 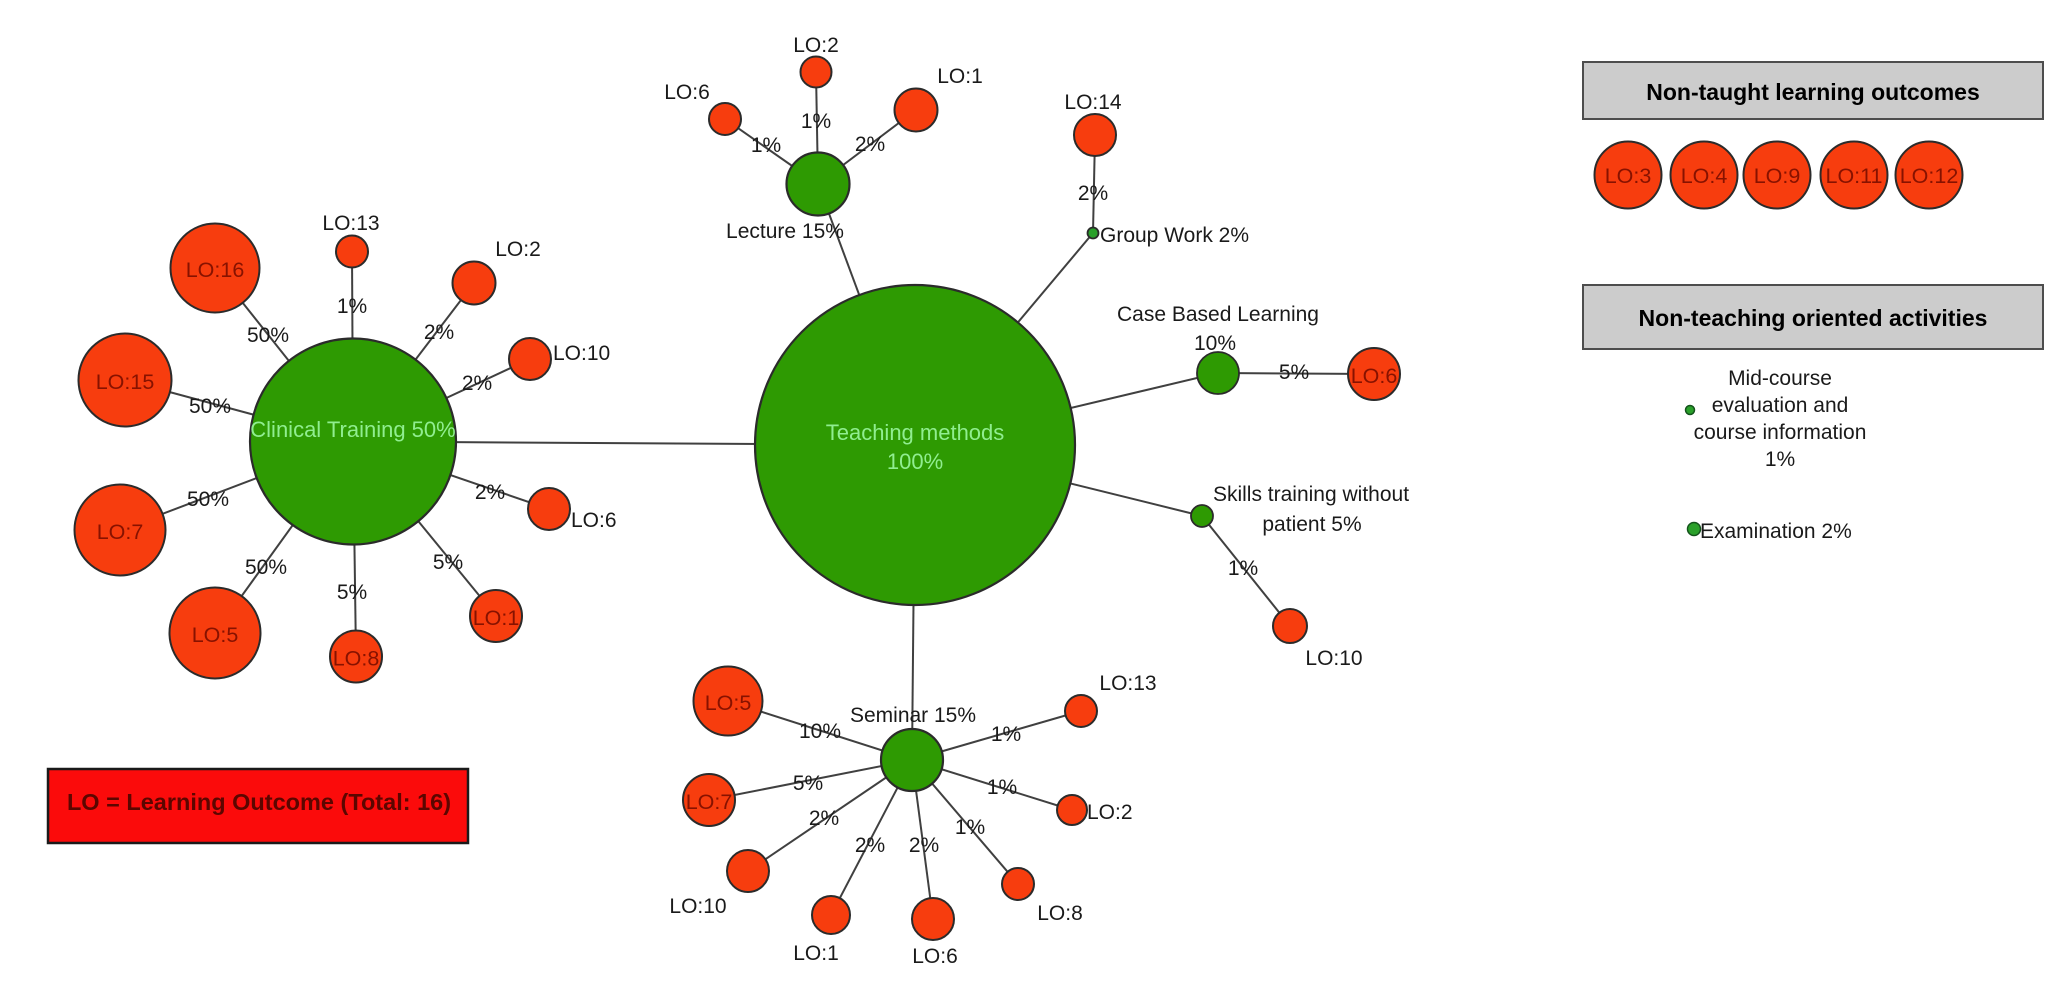 What do you see at coordinates (1780, 378) in the screenshot?
I see `svg-text: Mid-course` at bounding box center [1780, 378].